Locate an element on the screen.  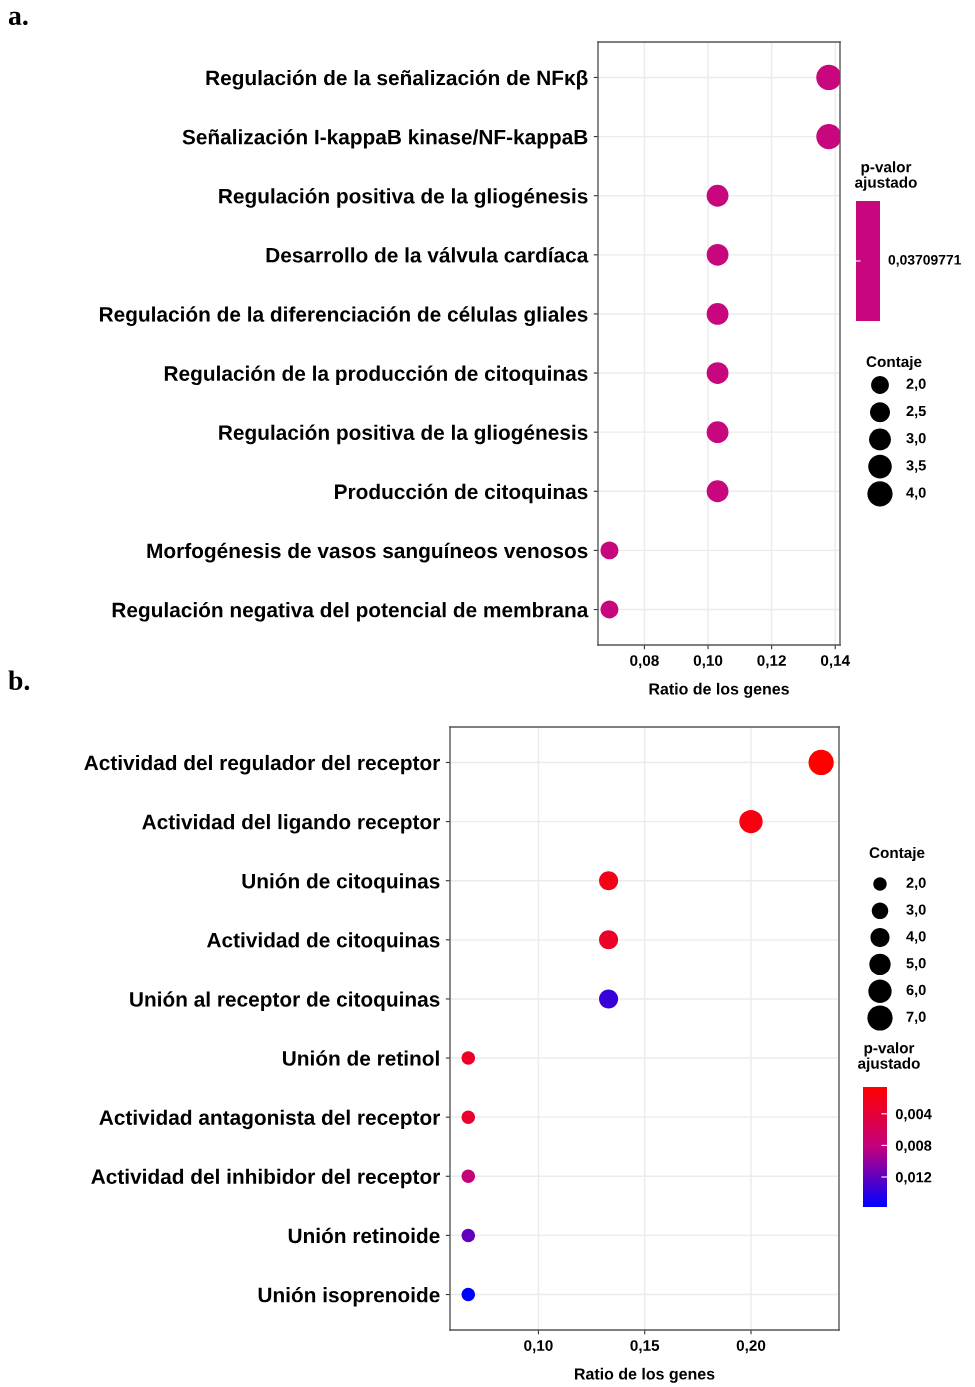
y-tick-label: Señalización I-kappaB kinase/NF-kappaB is located at coordinates (385, 138).